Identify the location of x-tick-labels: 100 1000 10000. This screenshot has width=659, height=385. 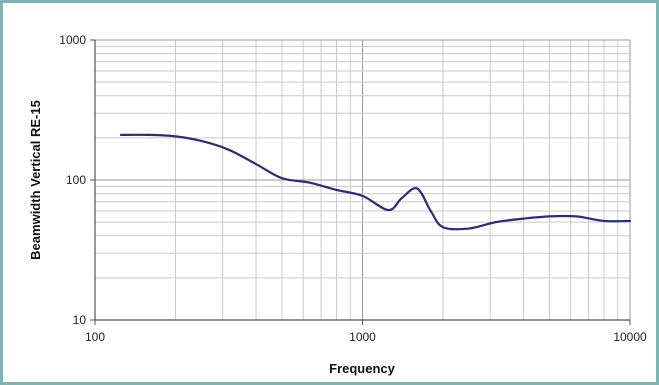
(366, 337).